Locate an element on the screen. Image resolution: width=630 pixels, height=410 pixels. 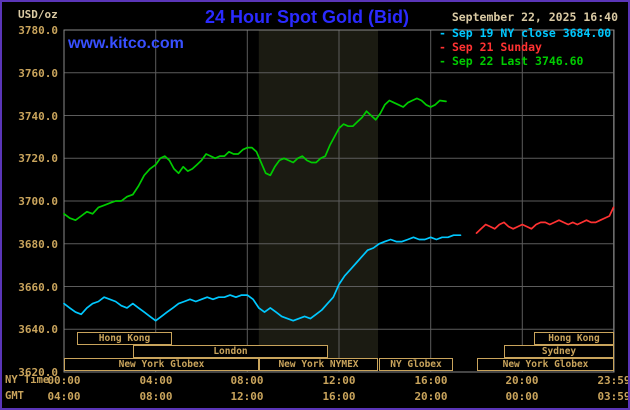
x-axis-tick-gmt: 04:00 is located at coordinates (64, 396).